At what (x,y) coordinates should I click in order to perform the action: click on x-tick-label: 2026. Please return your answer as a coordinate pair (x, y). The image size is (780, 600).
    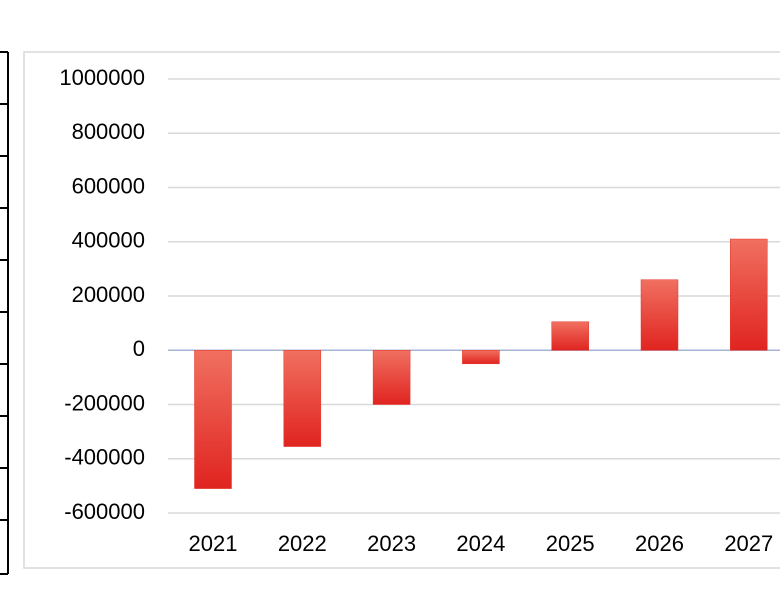
    Looking at the image, I should click on (659, 543).